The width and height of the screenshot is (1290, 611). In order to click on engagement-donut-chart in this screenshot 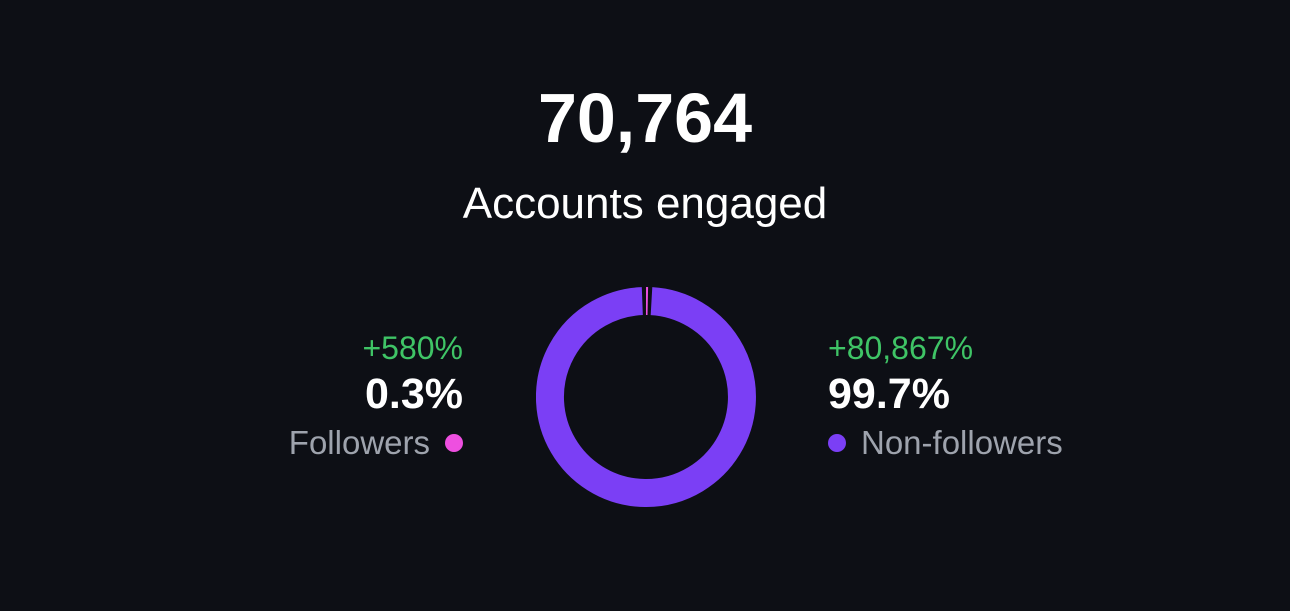, I will do `click(646, 397)`.